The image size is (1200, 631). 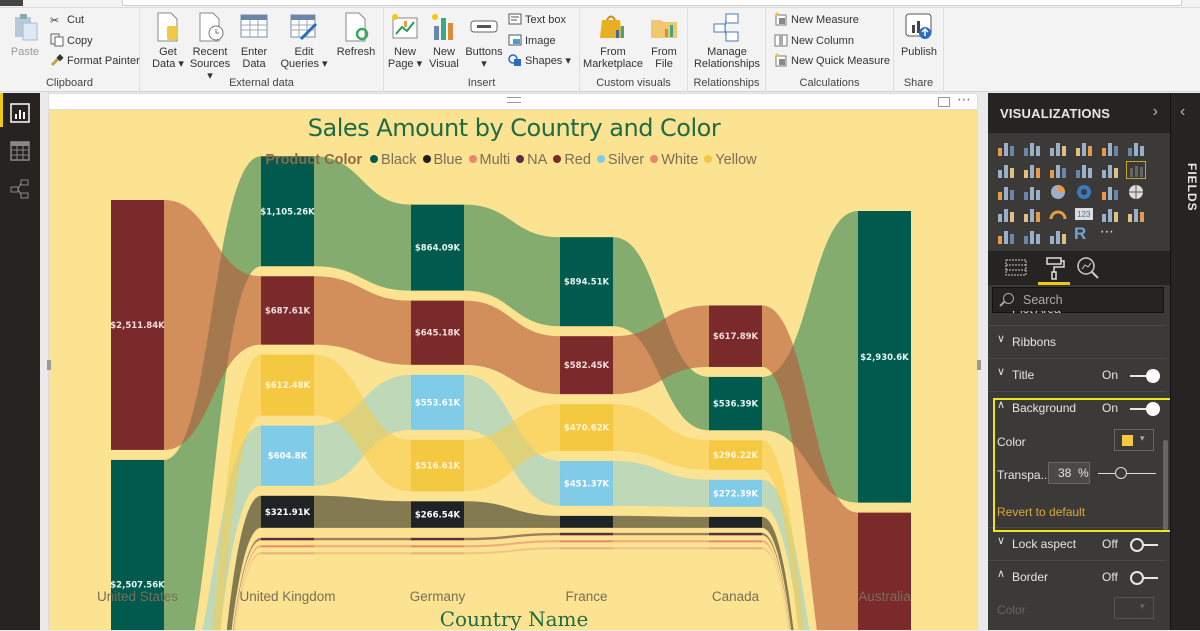 What do you see at coordinates (1084, 214) in the screenshot?
I see `card-visual-icon: 123` at bounding box center [1084, 214].